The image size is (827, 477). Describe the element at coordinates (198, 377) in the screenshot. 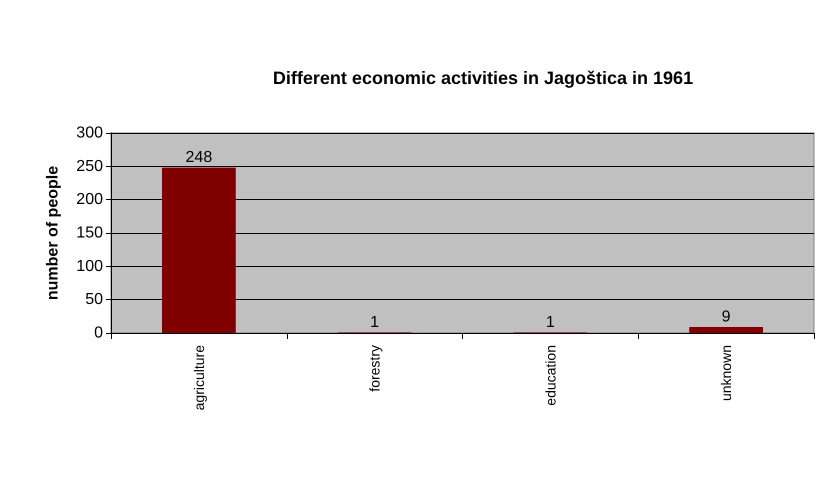

I see `x-tick-label: agriculture` at that location.